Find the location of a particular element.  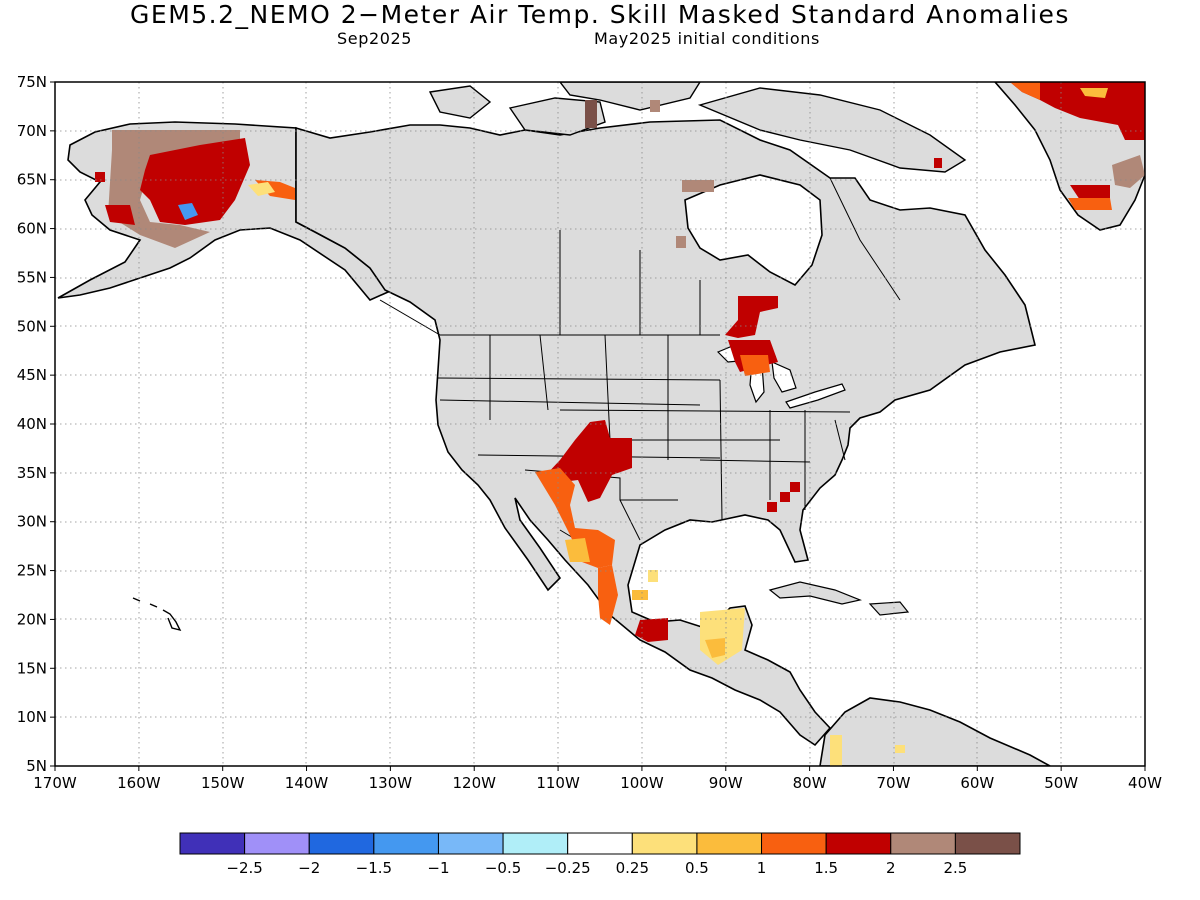

anomaly-alaska-yellow is located at coordinates (261, 189).